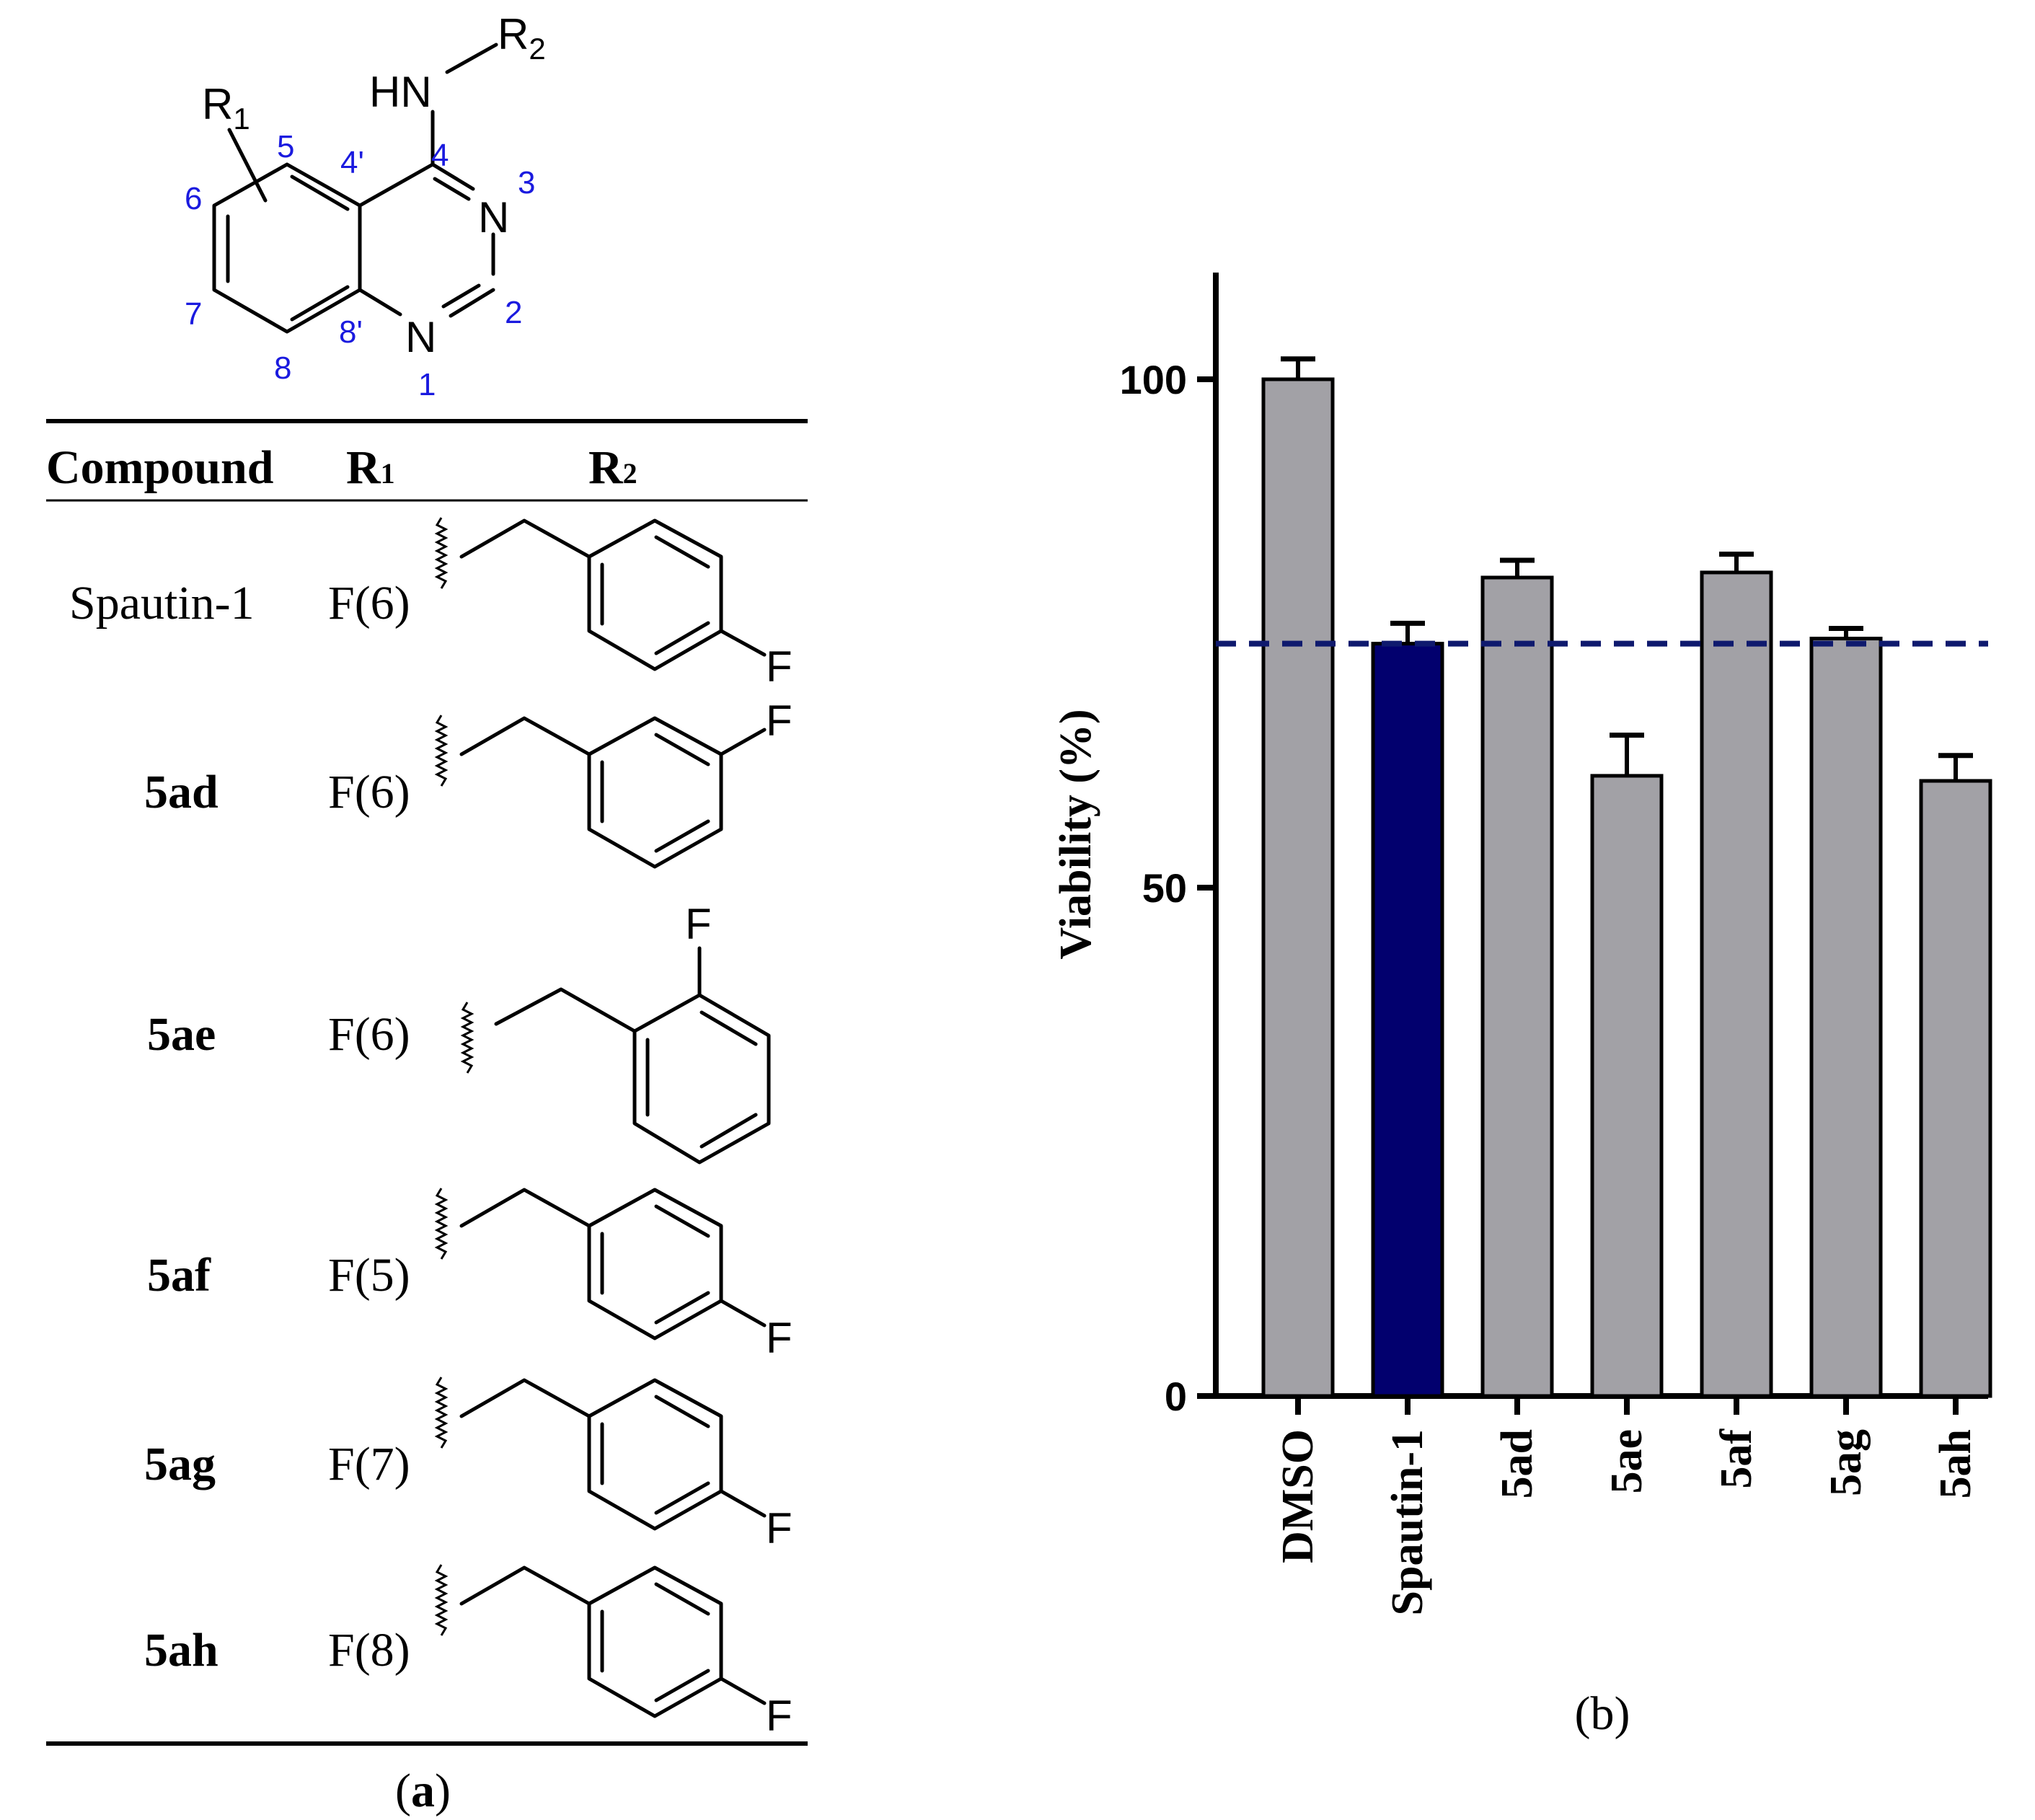  Describe the element at coordinates (423, 1791) in the screenshot. I see `panel-label-a: (a)` at that location.